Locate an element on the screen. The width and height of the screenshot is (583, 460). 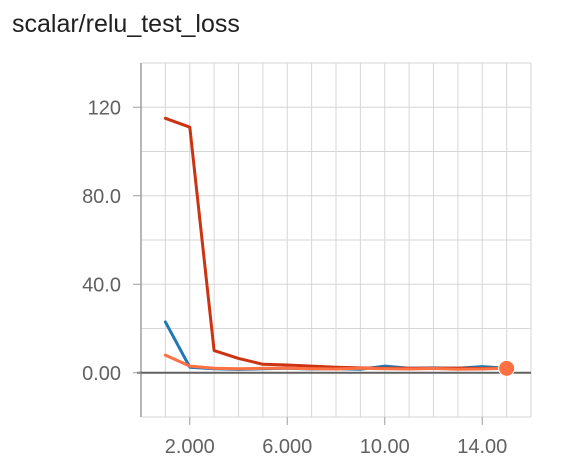
y-tick-label: 40.0 is located at coordinates (101, 285).